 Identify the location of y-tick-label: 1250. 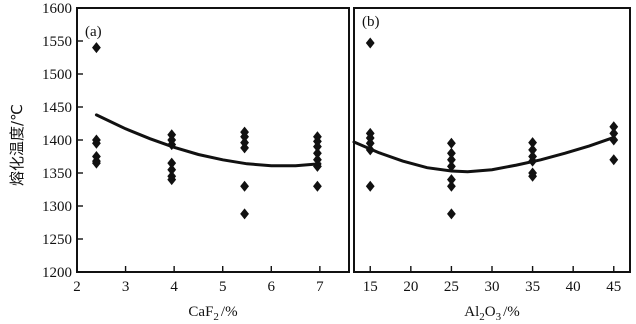
(57, 240).